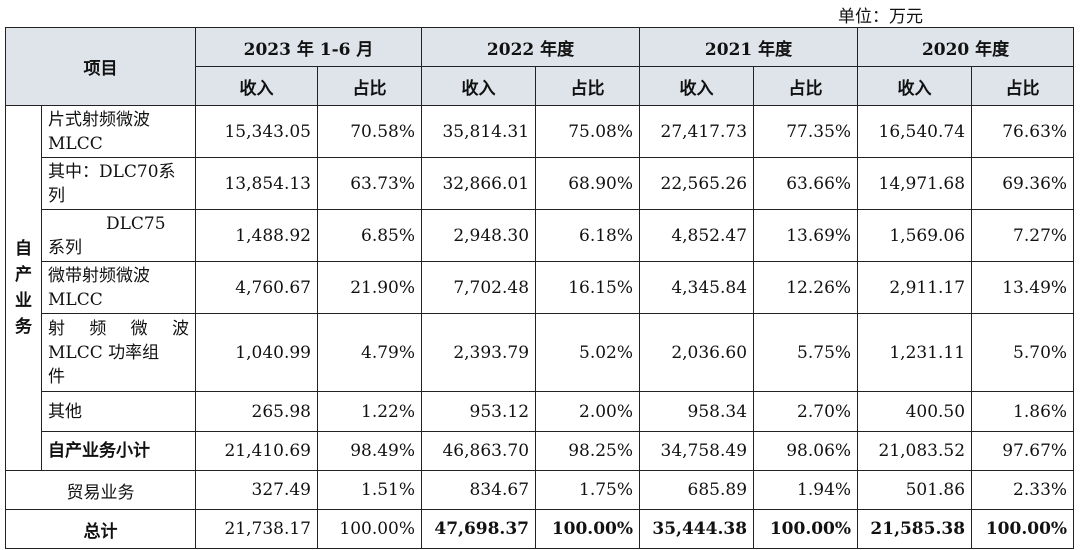 The image size is (1080, 550). I want to click on cell-value: 46,863.70, so click(479, 451).